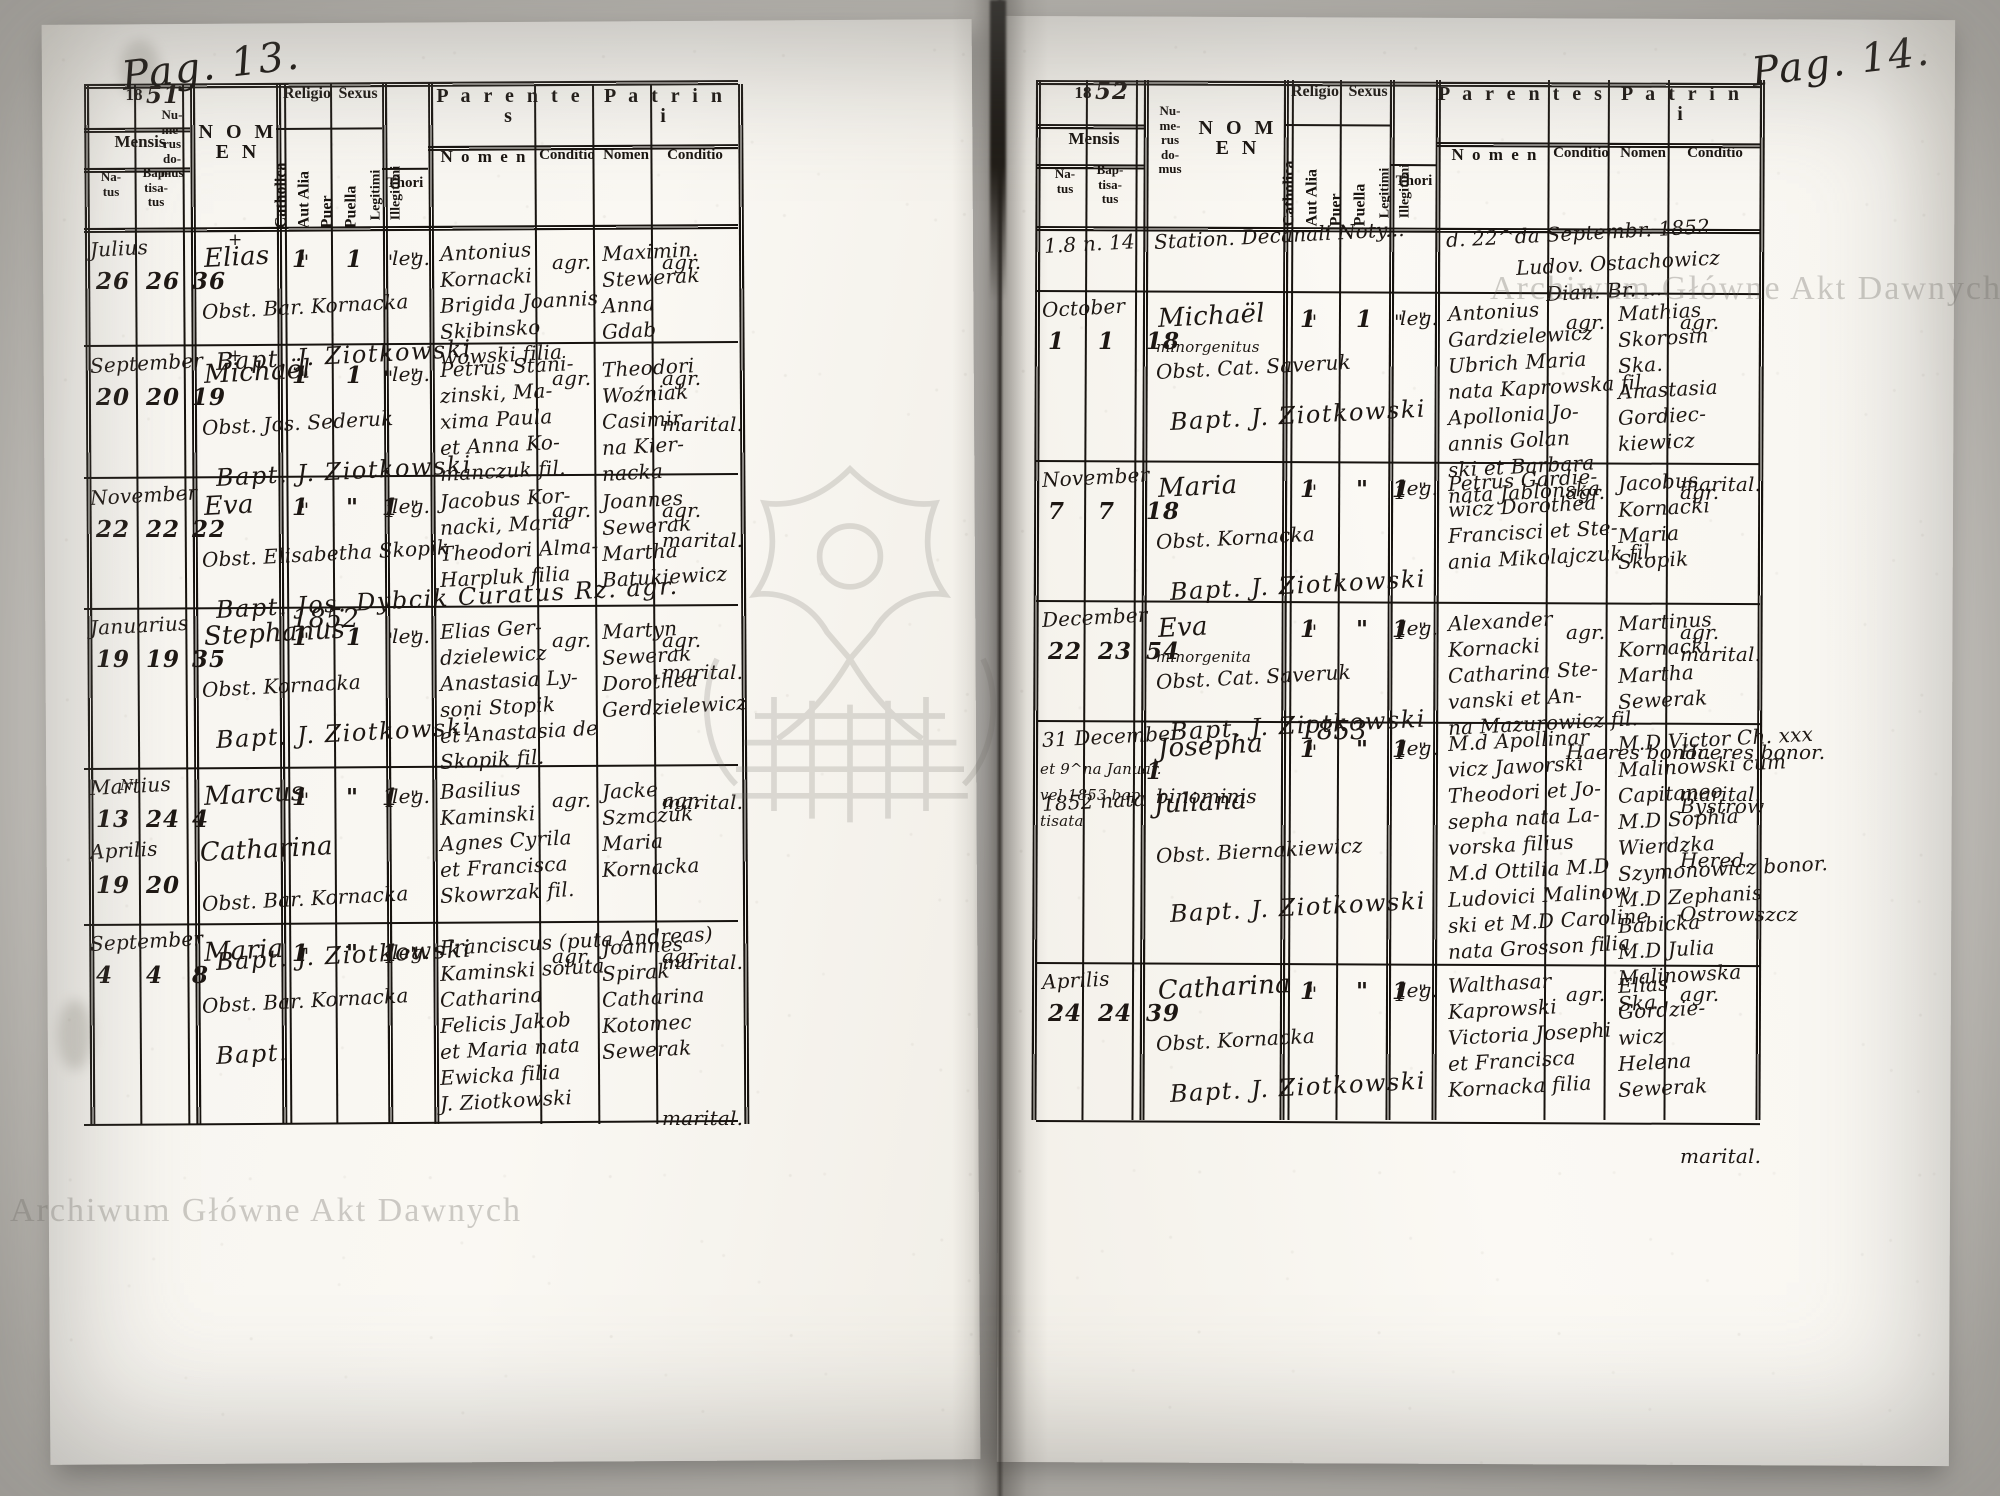  Describe the element at coordinates (1700, 492) in the screenshot. I see `right-row-1-patrini-conditio-0: agr.` at that location.